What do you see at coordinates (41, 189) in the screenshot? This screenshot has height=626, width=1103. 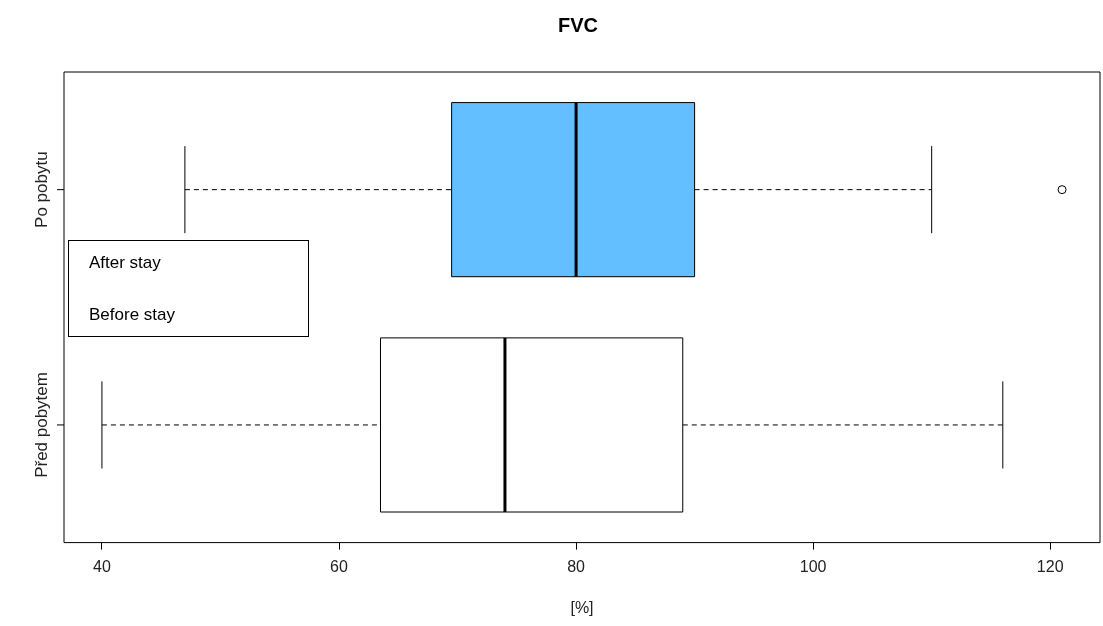 I see `y-tick-label: Po pobytu` at bounding box center [41, 189].